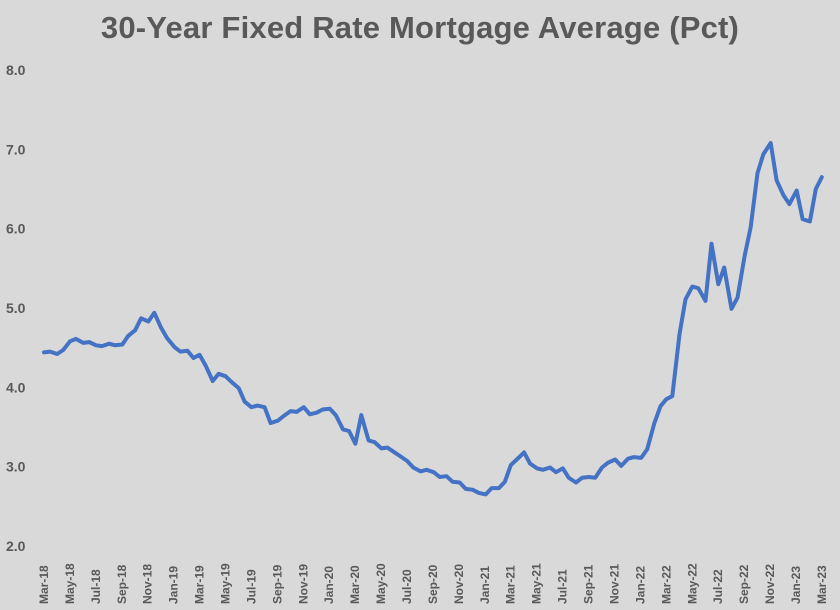 This screenshot has width=840, height=610. I want to click on x-tick-label: Jan-21, so click(485, 585).